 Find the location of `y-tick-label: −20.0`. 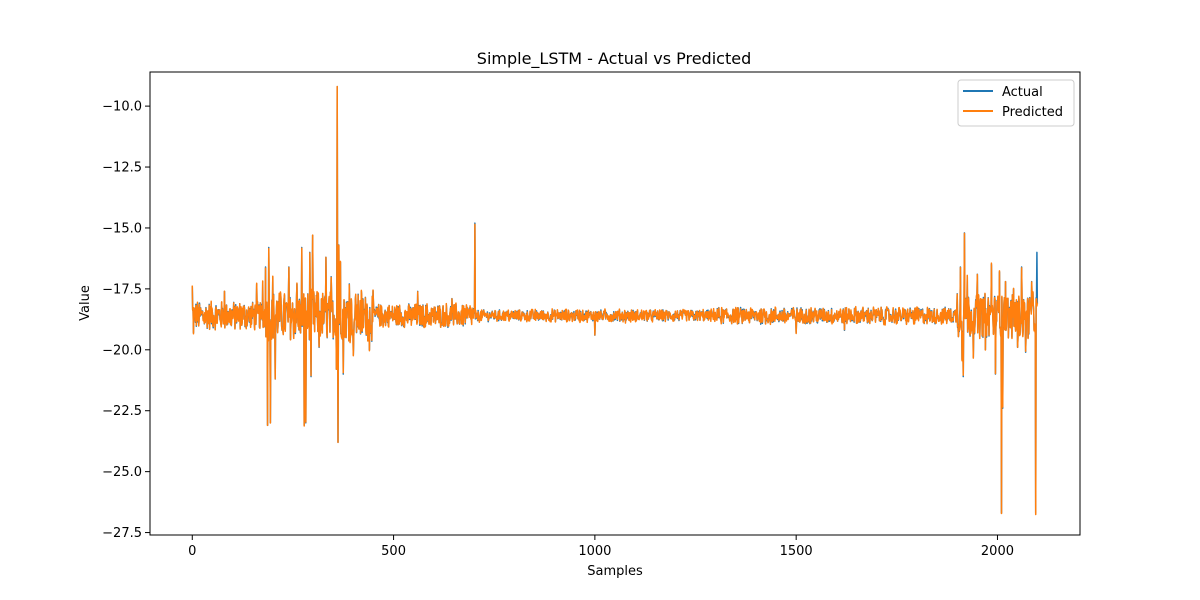

y-tick-label: −20.0 is located at coordinates (122, 350).